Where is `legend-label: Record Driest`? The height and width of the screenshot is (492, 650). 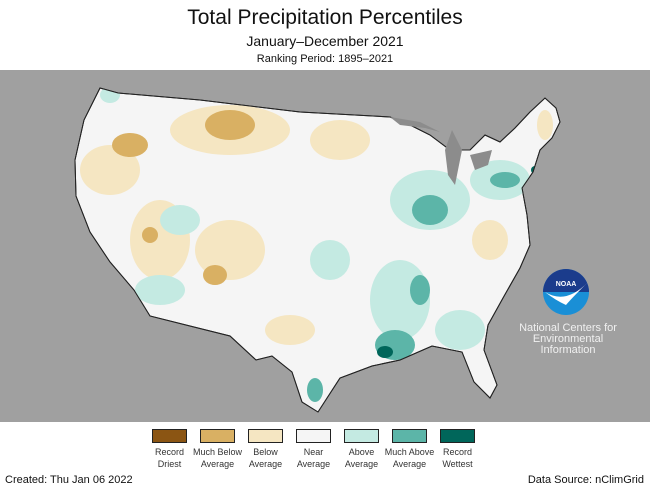
legend-label: Record Driest is located at coordinates (169, 458).